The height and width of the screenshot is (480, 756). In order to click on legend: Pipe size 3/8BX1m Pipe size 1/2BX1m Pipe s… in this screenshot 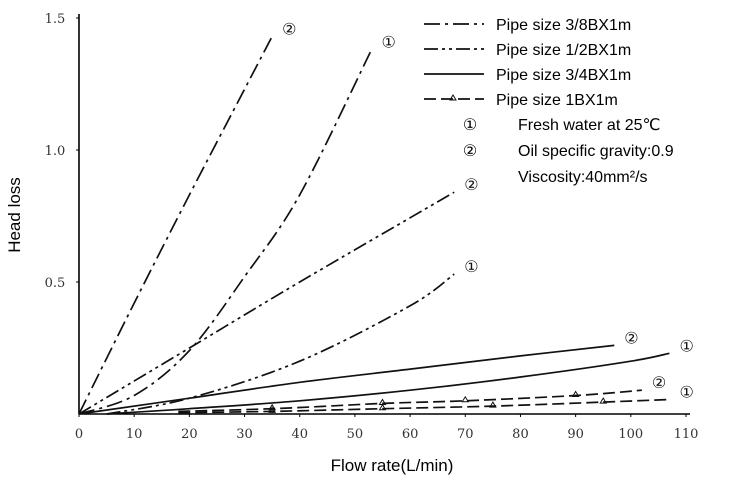, I will do `click(549, 101)`.